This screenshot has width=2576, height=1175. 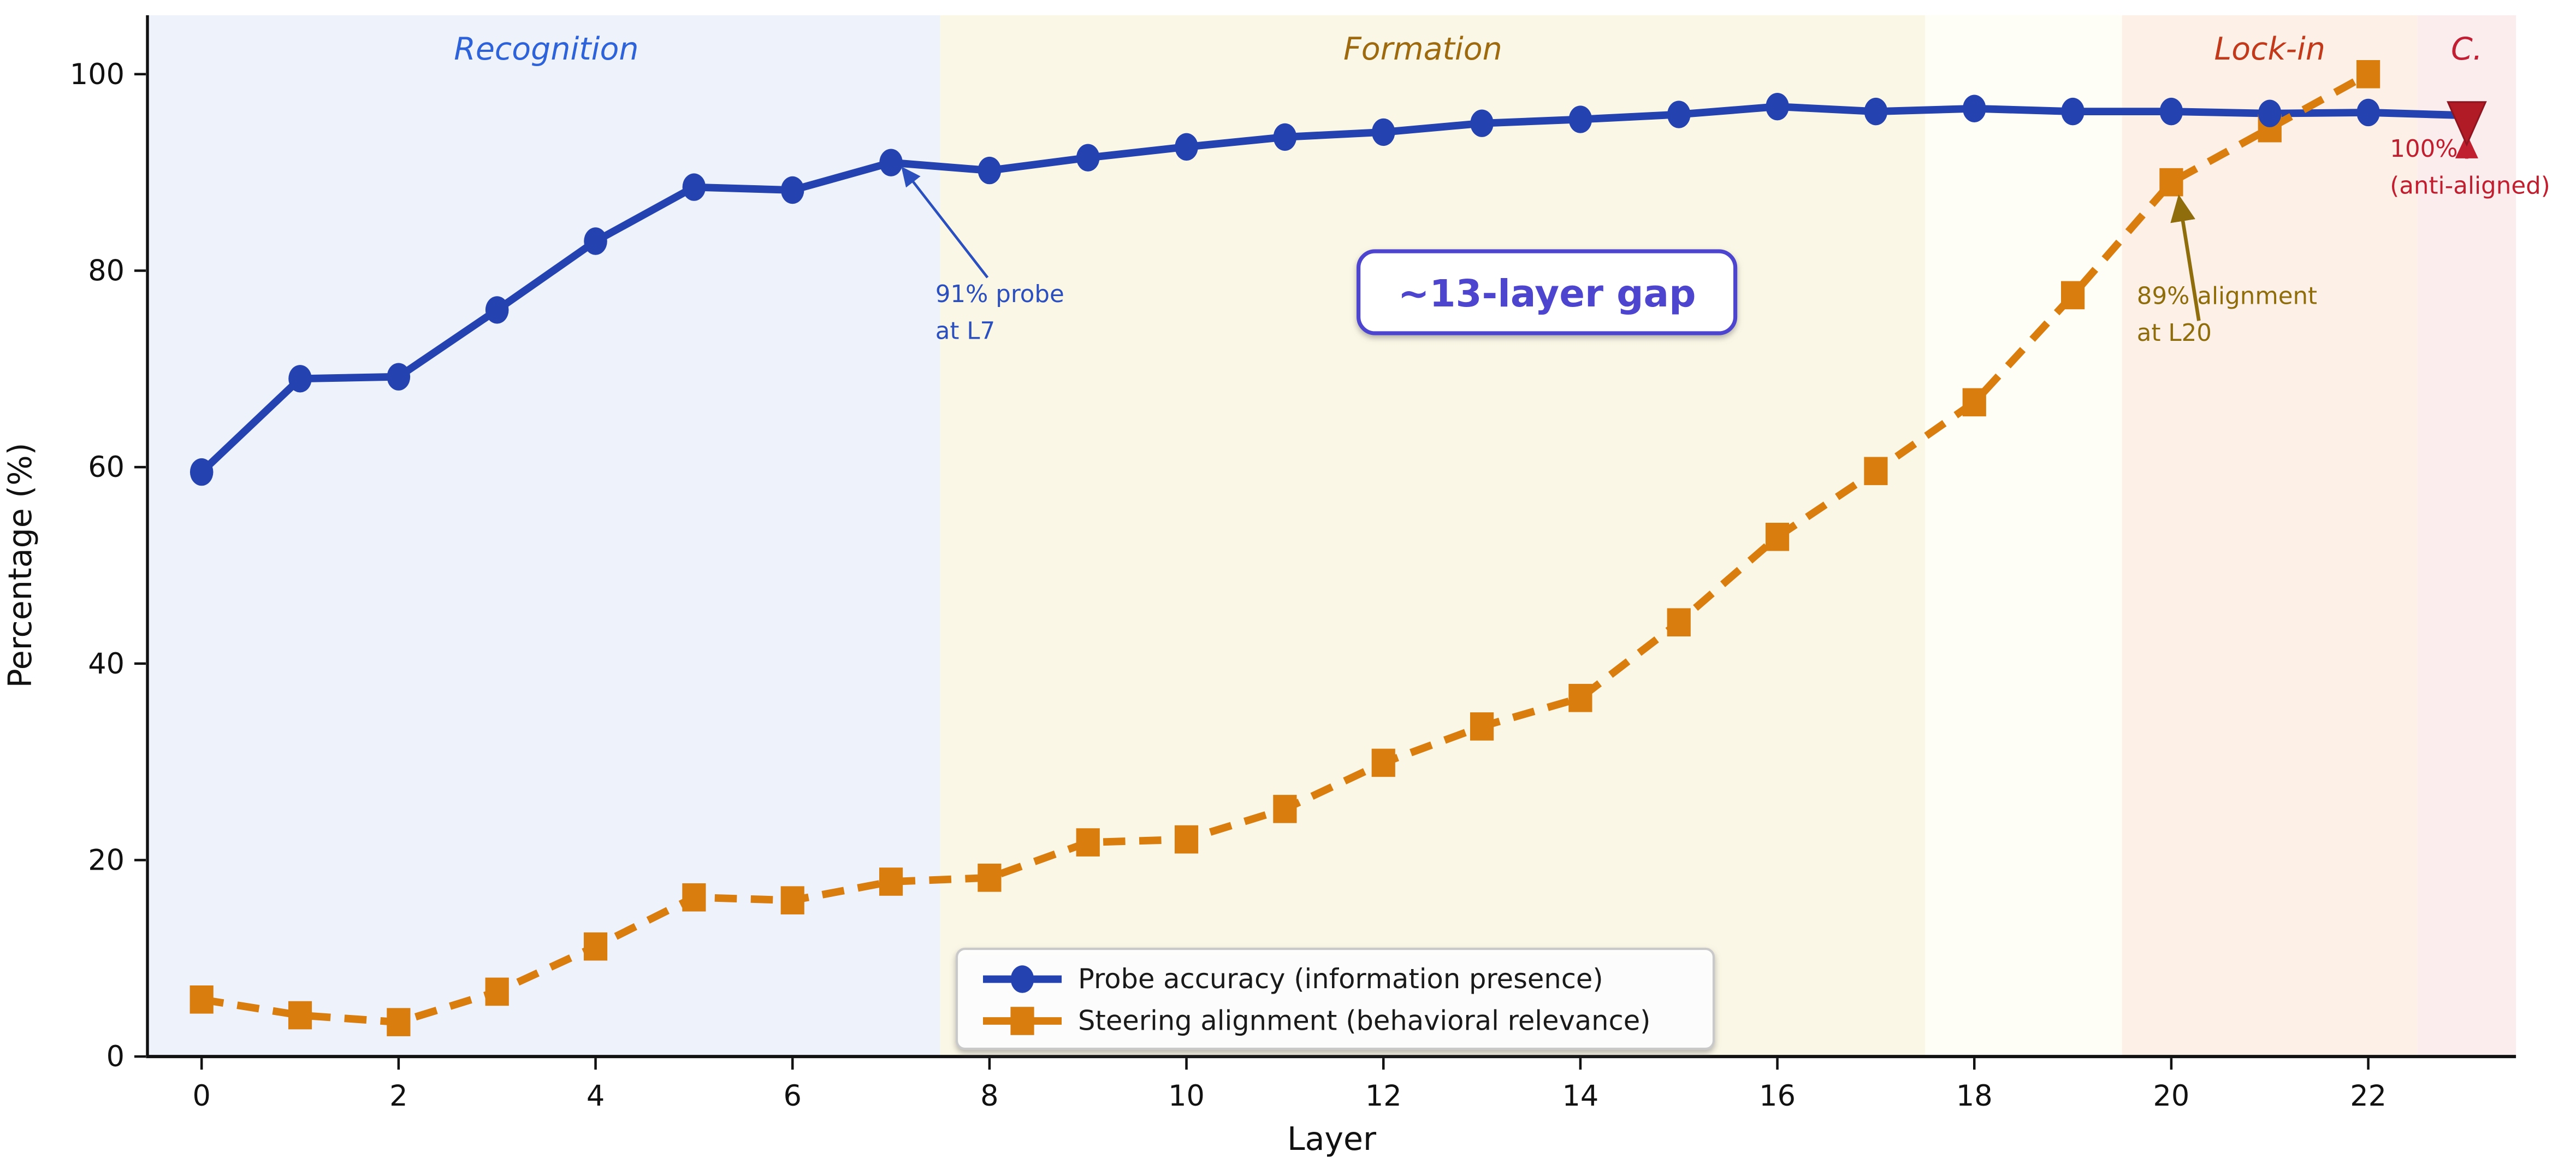 What do you see at coordinates (2466, 536) in the screenshot?
I see `band-consolidation` at bounding box center [2466, 536].